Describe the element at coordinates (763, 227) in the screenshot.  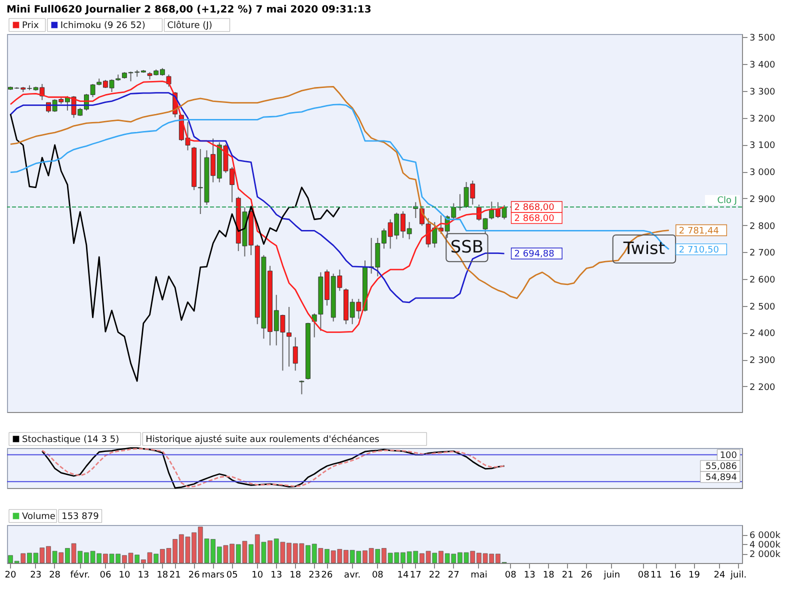
I see `y-tick-label: 2 800` at that location.